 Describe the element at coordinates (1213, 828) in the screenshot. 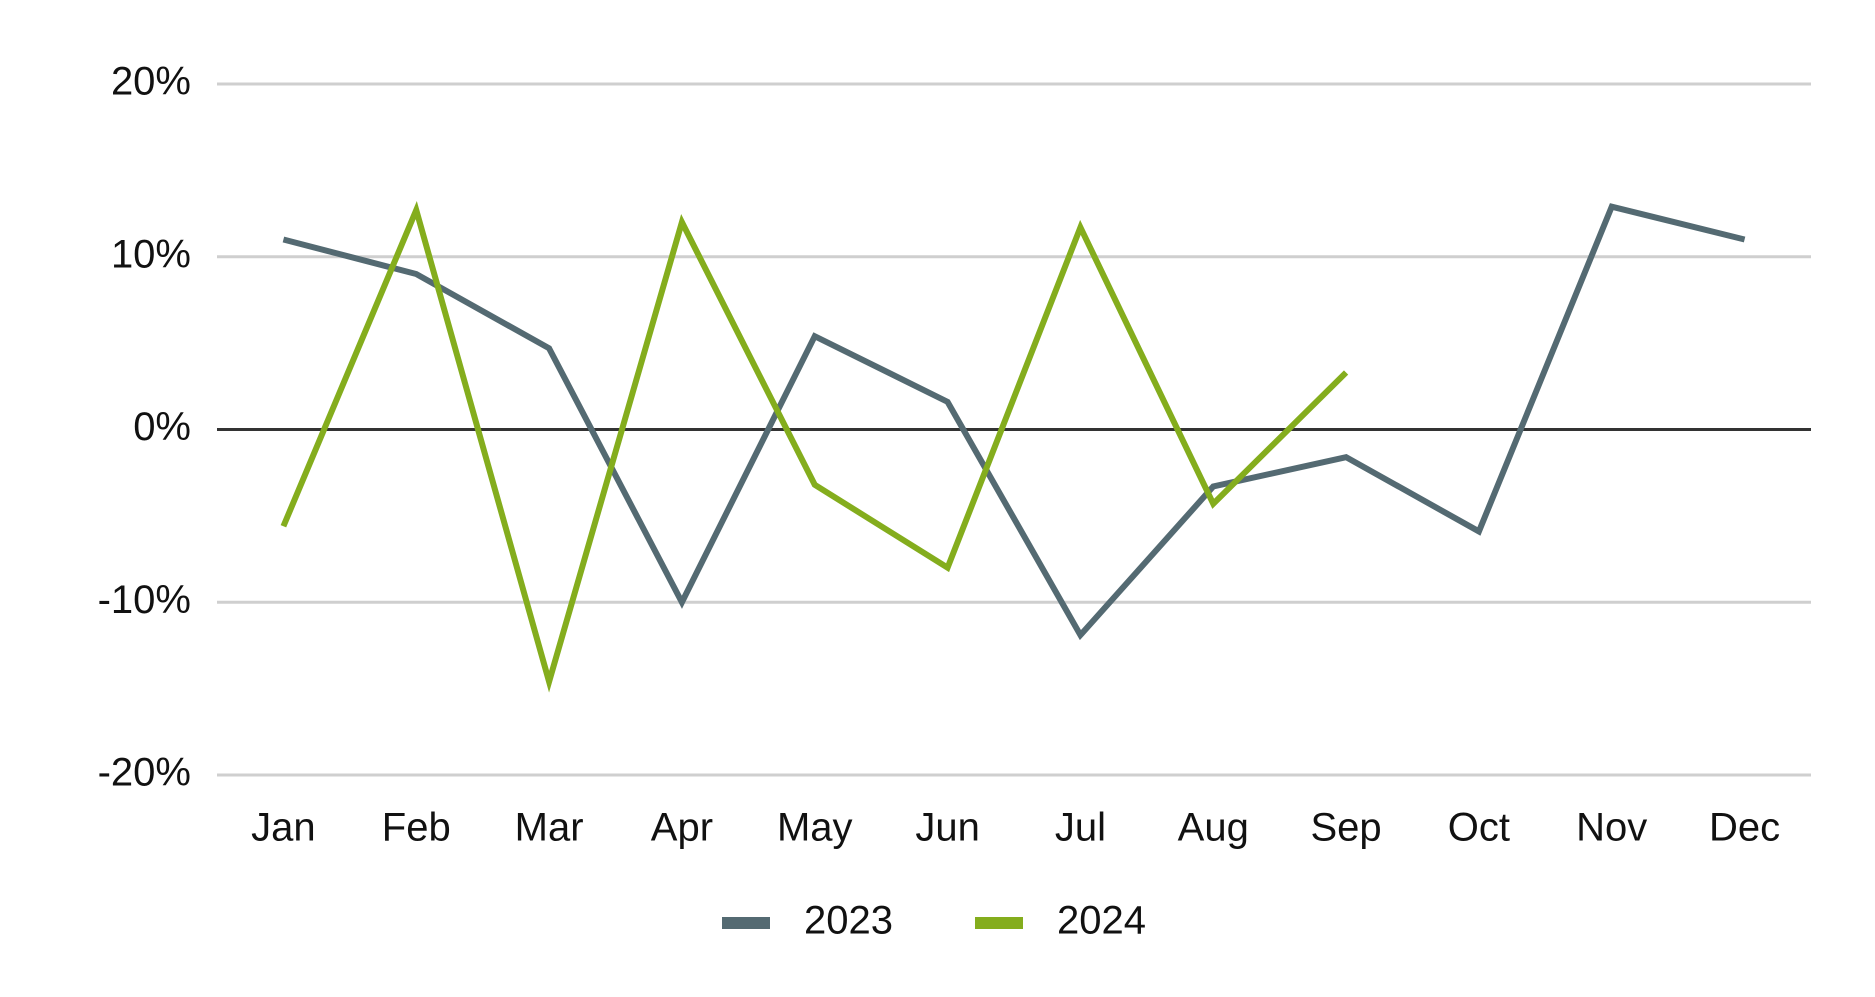

I see `x-tick-label: Aug` at that location.